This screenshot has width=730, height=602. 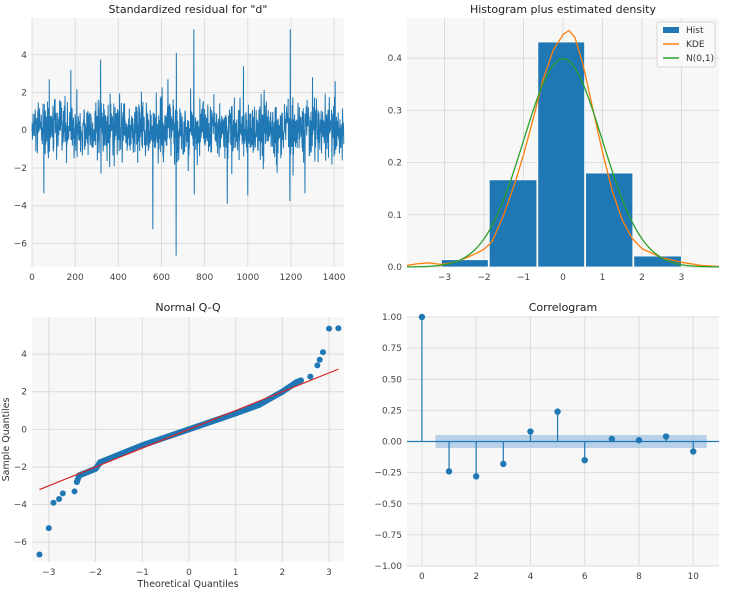 What do you see at coordinates (189, 429) in the screenshot?
I see `qq-reference-line` at bounding box center [189, 429].